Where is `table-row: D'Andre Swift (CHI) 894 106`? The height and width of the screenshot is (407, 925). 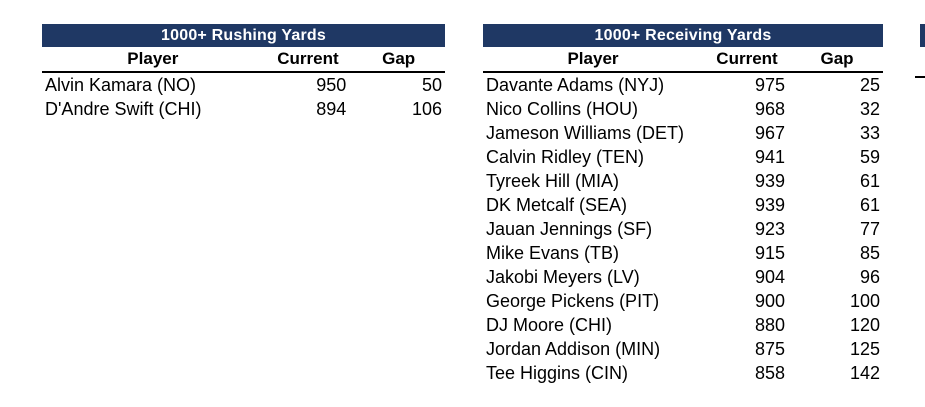
table-row: D'Andre Swift (CHI) 894 106 is located at coordinates (243, 109).